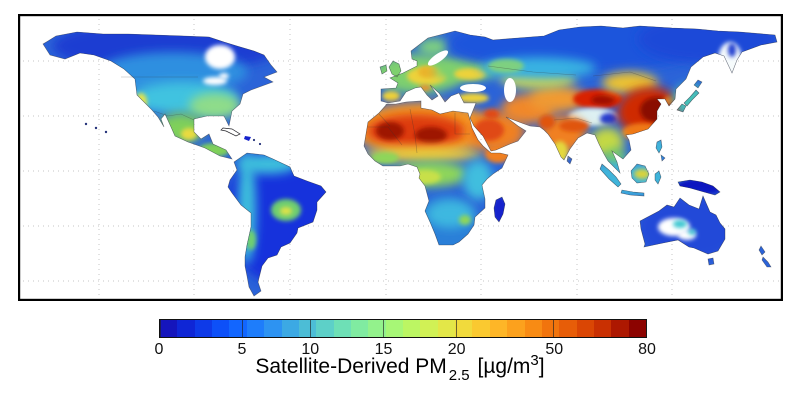 This screenshot has width=800, height=400. Describe the element at coordinates (473, 88) in the screenshot. I see `black-sea` at that location.